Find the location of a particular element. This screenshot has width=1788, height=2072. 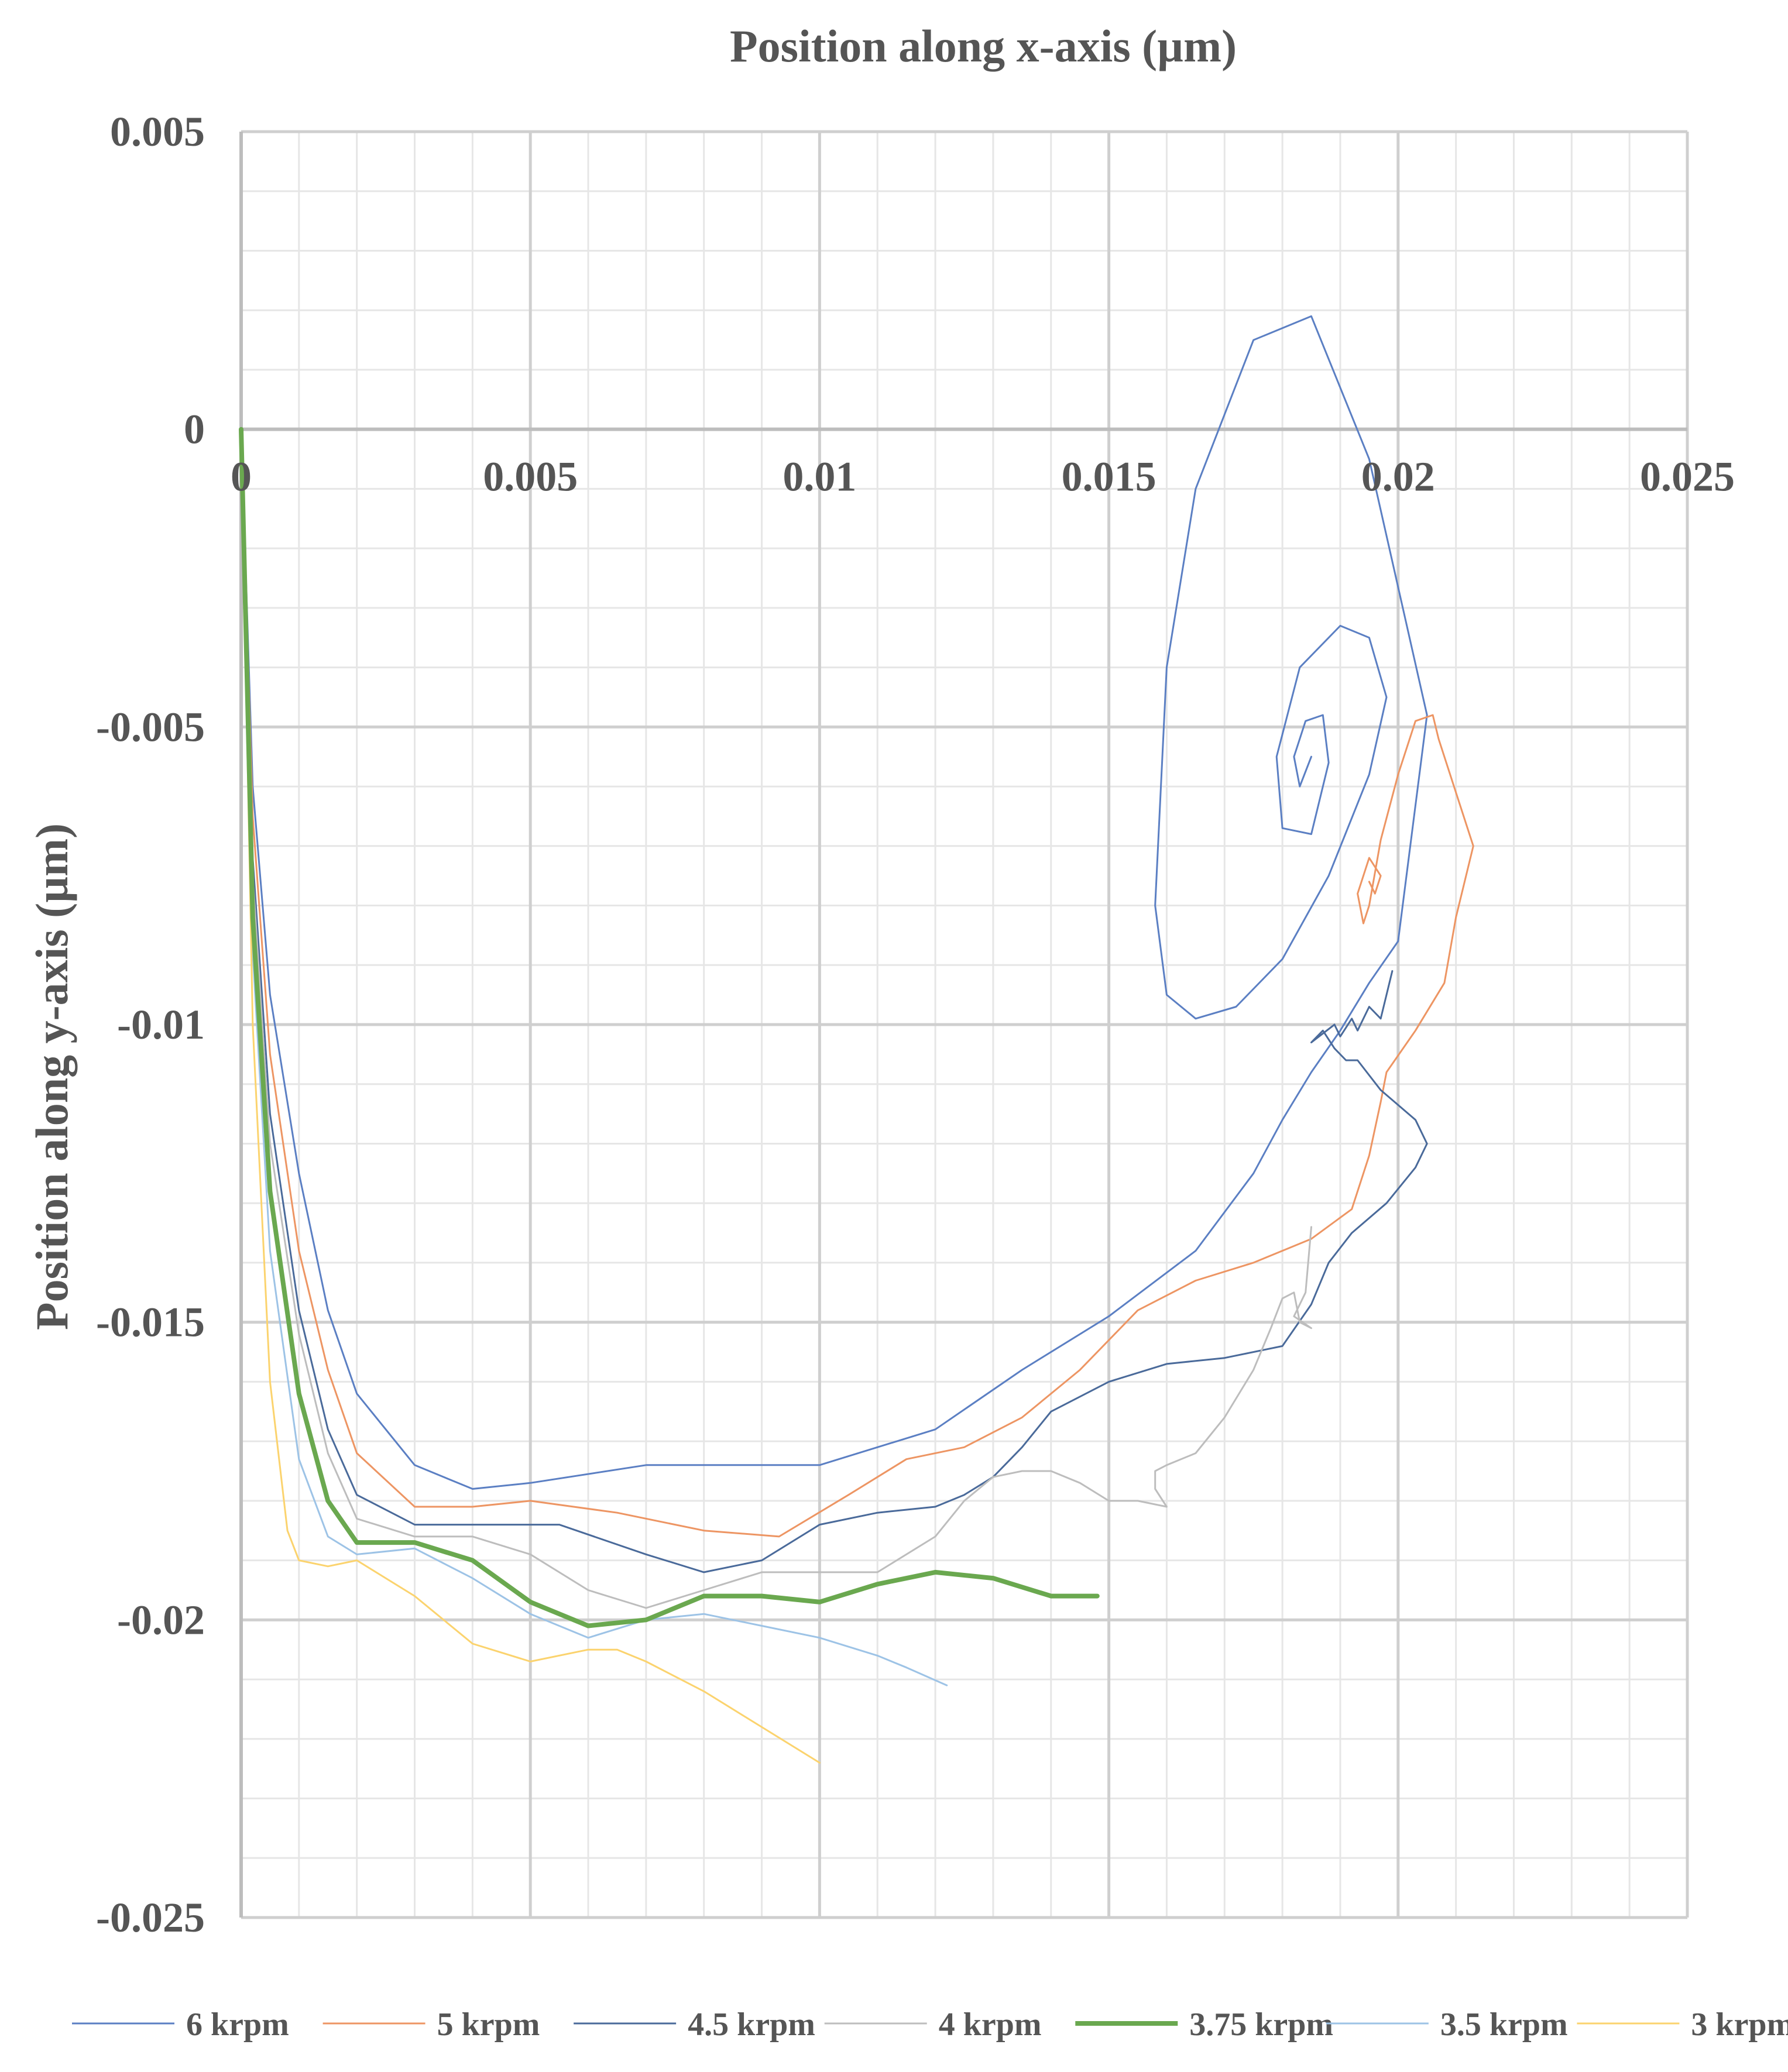

legend-label: 3.75 krpm is located at coordinates (1261, 2024).